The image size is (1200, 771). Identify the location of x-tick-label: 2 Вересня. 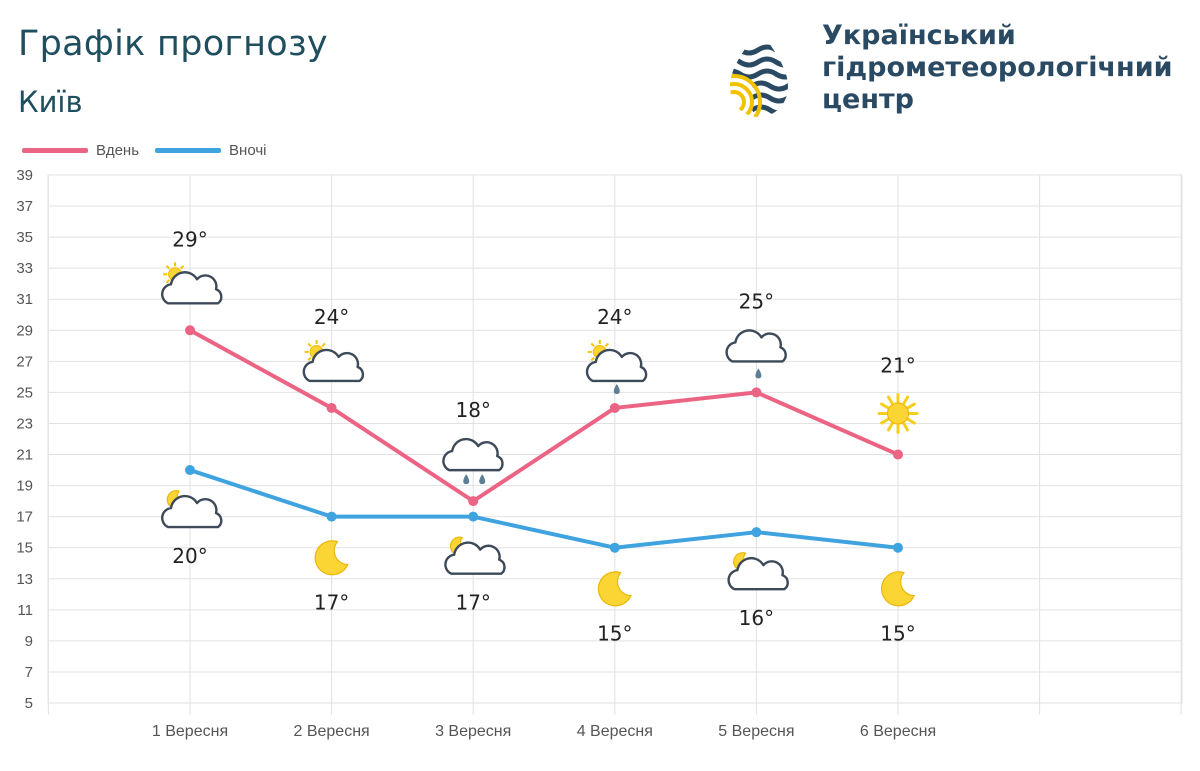
(331, 731).